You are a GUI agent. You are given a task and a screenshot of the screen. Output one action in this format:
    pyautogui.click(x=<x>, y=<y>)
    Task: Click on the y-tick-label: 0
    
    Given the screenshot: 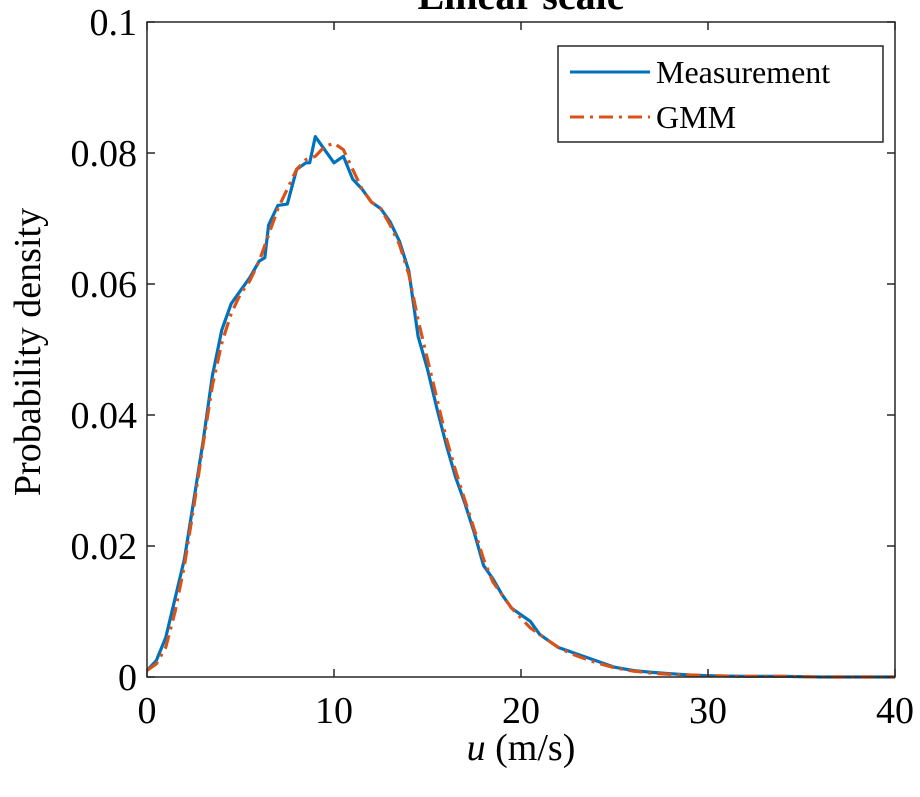 What is the action you would take?
    pyautogui.click(x=127, y=678)
    